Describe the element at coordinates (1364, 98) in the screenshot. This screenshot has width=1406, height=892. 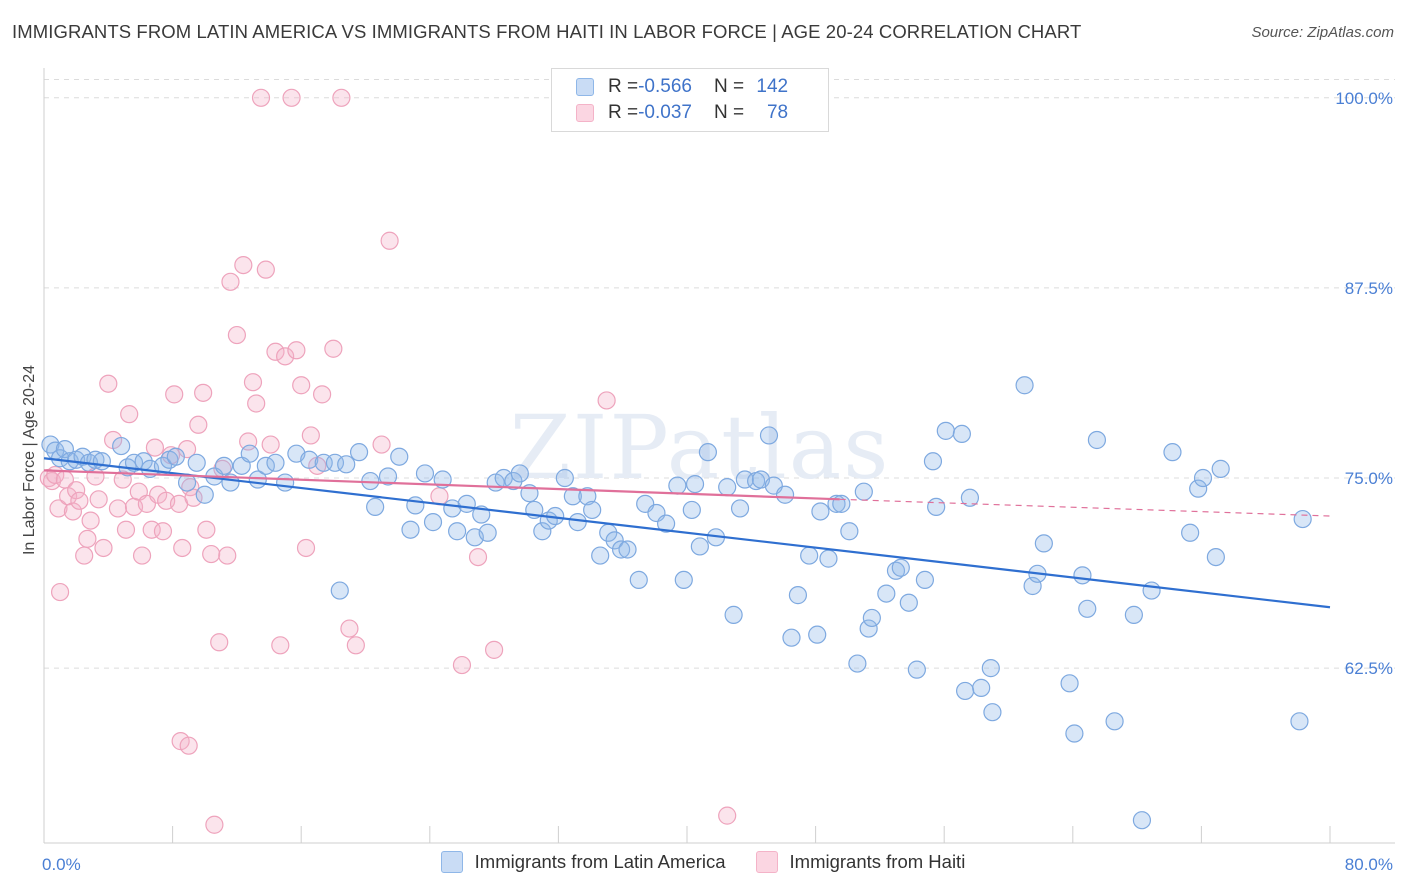
I see `y-tick-label: 100.0%` at that location.